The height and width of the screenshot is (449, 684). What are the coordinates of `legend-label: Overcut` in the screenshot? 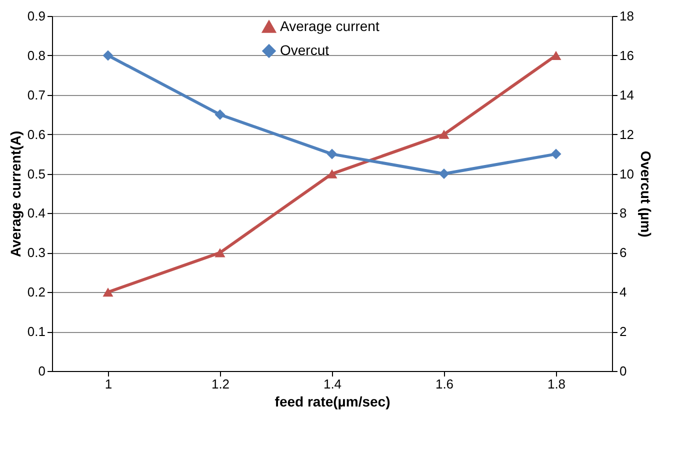 It's located at (305, 50).